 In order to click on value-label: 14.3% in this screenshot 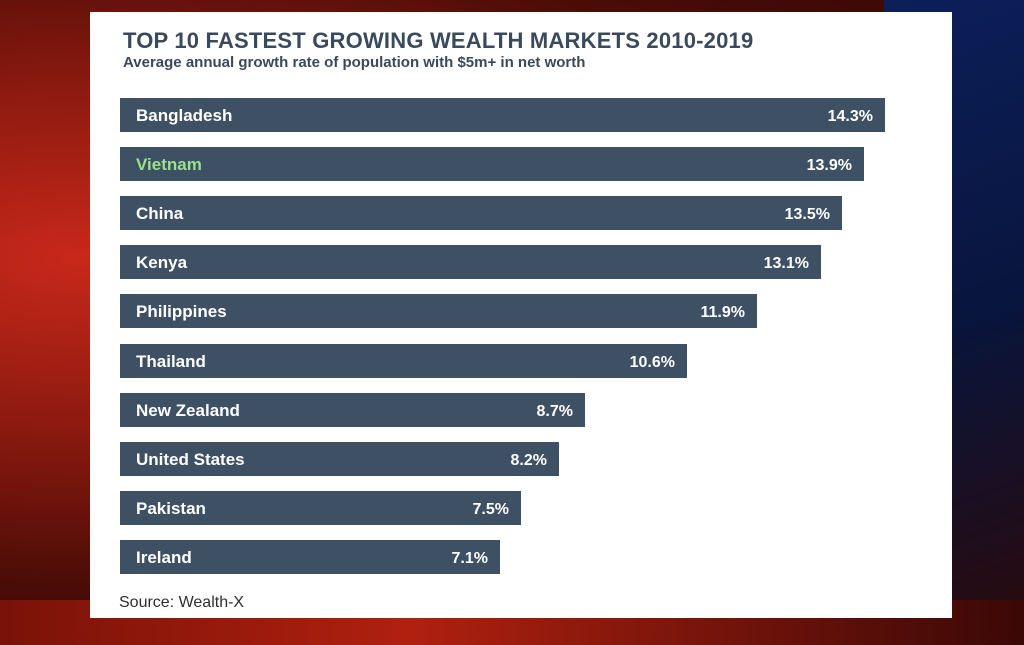, I will do `click(850, 116)`.